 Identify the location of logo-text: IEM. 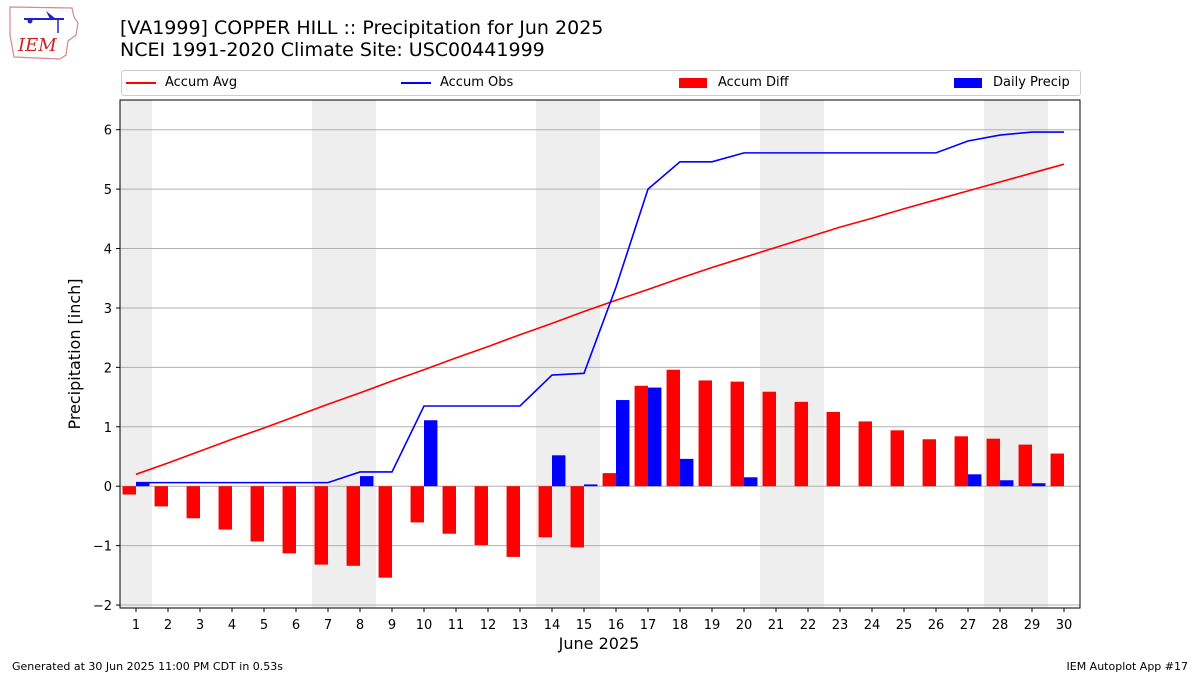
(37, 45).